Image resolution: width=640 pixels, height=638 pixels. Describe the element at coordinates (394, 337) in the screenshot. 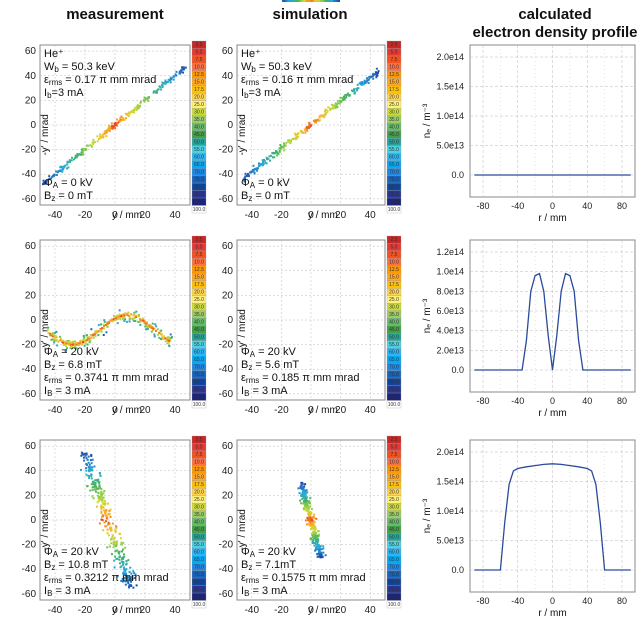

I see `colorbar-label: 50.0` at that location.